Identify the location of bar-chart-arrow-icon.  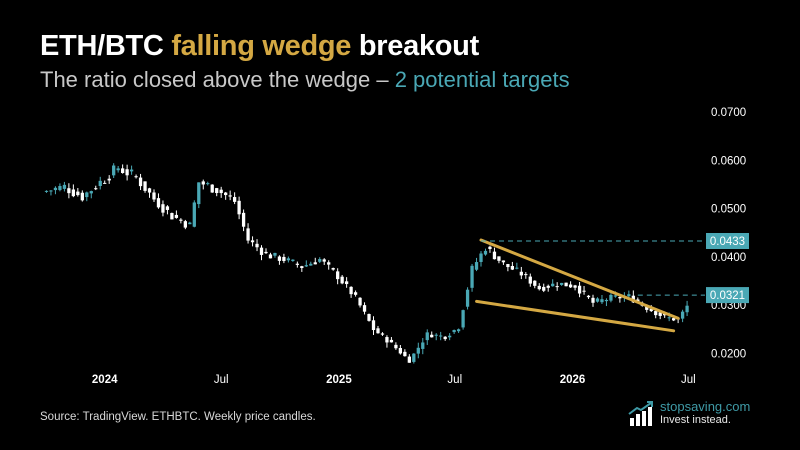
(640, 413).